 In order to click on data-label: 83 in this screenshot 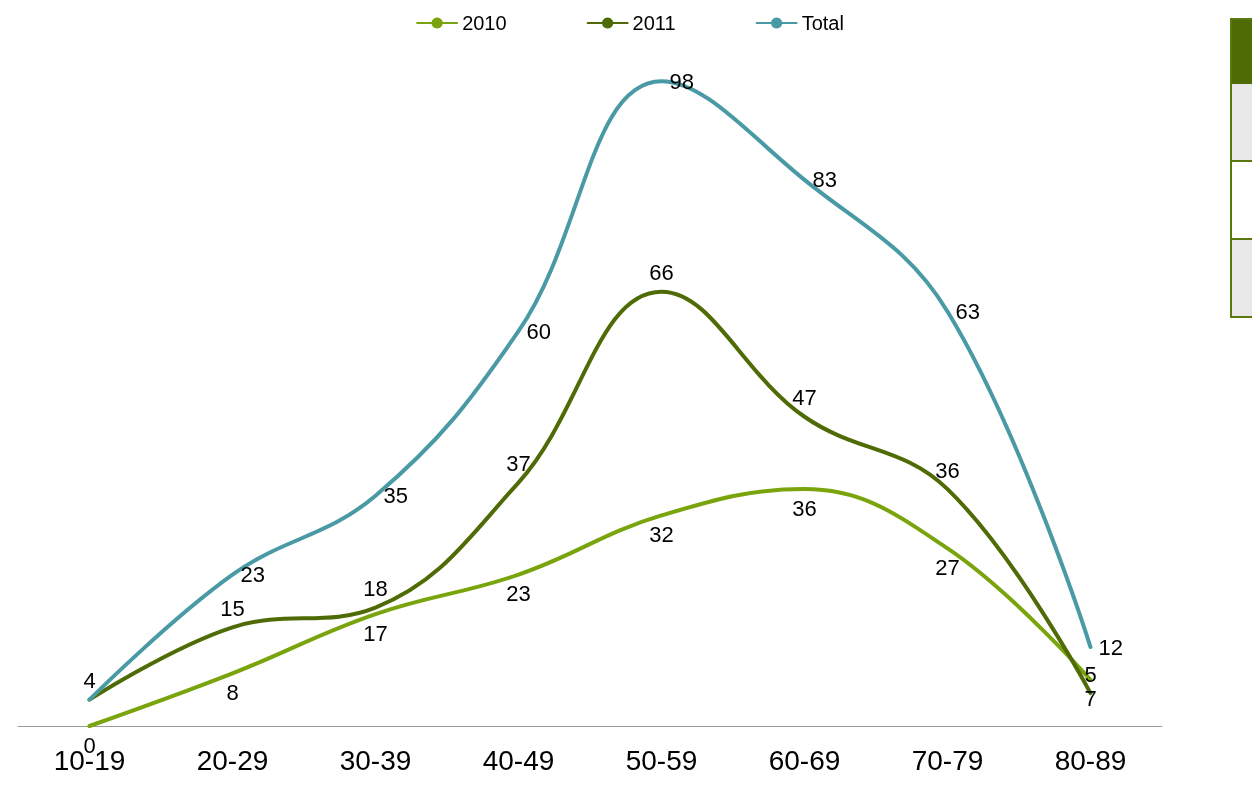, I will do `click(824, 180)`.